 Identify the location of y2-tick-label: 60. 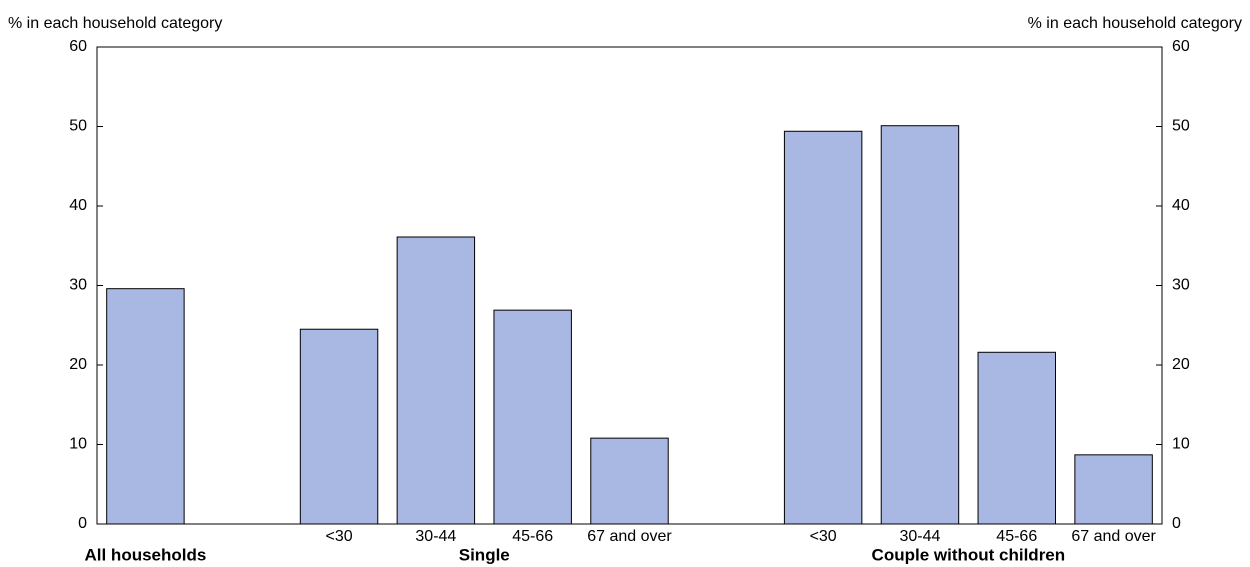
(1181, 46).